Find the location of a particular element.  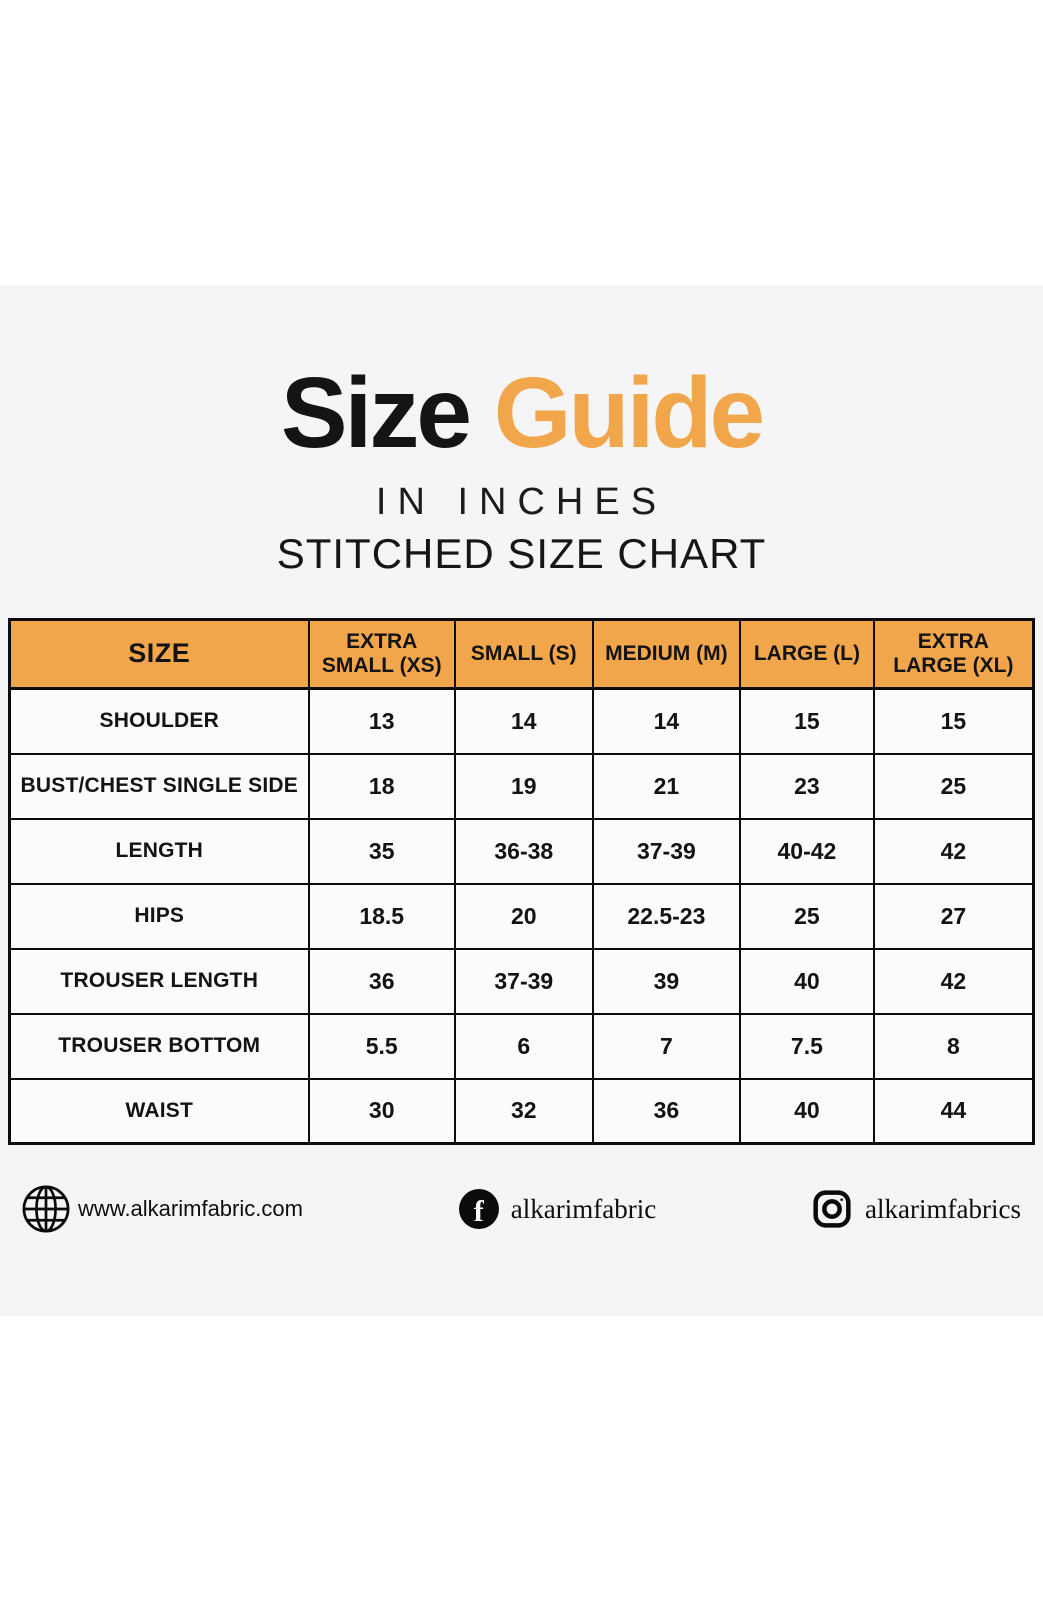

size-value-cell: 23 is located at coordinates (807, 786).